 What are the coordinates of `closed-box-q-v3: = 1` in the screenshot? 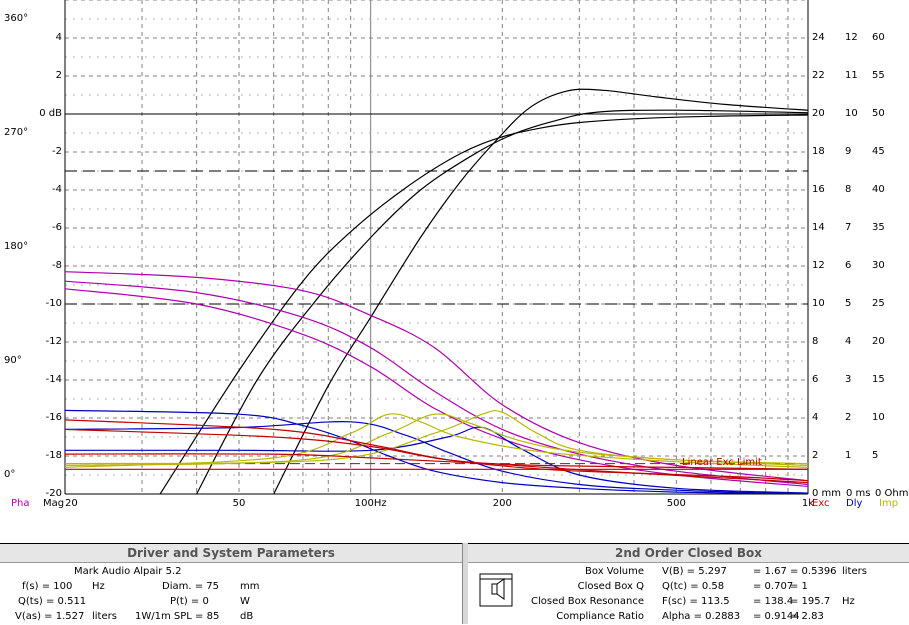 It's located at (799, 586).